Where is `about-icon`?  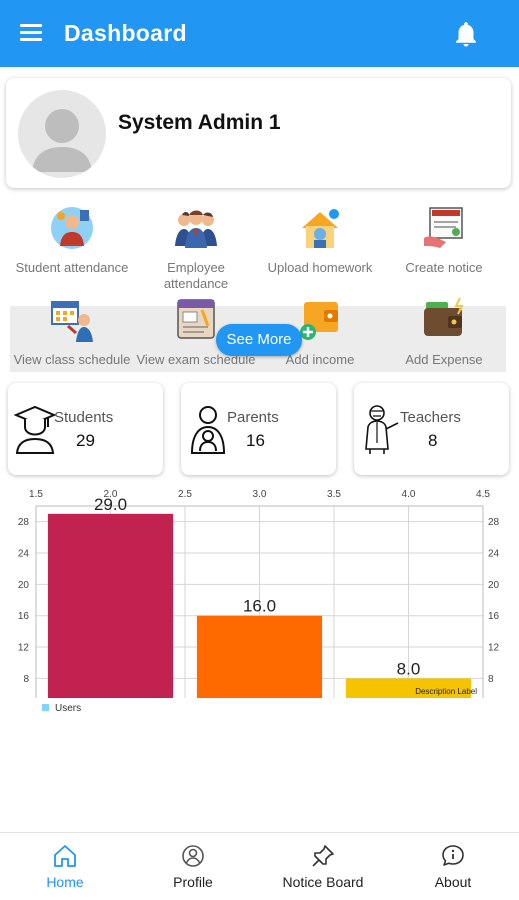
about-icon is located at coordinates (453, 855).